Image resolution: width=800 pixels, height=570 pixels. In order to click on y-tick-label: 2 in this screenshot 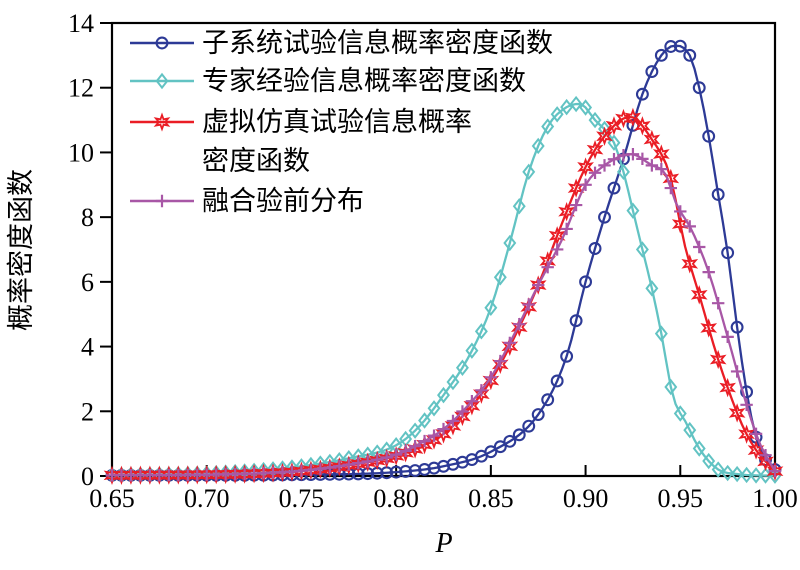, I will do `click(87, 411)`.